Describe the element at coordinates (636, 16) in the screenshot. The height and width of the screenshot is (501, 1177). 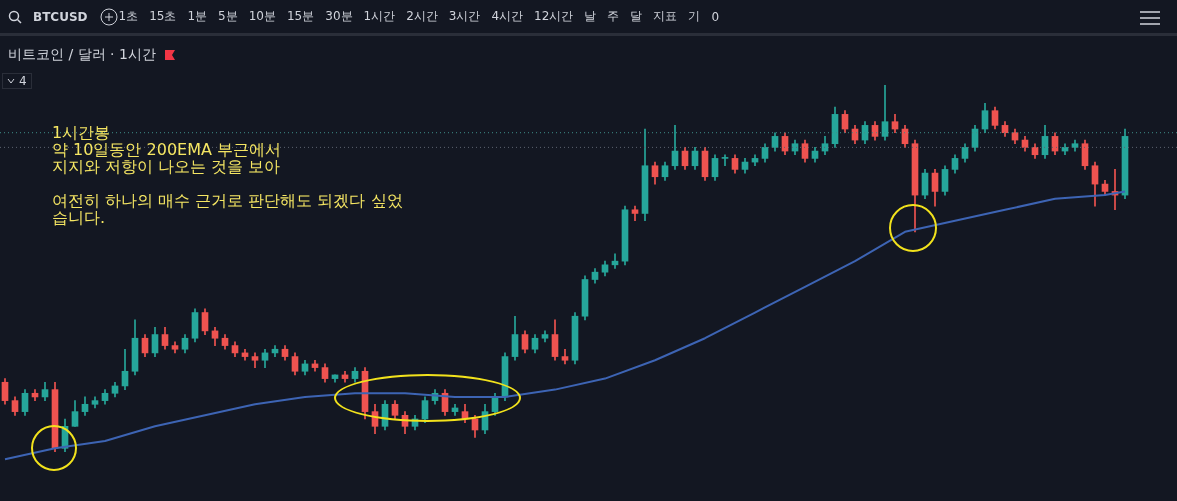
I see `text: 달` at that location.